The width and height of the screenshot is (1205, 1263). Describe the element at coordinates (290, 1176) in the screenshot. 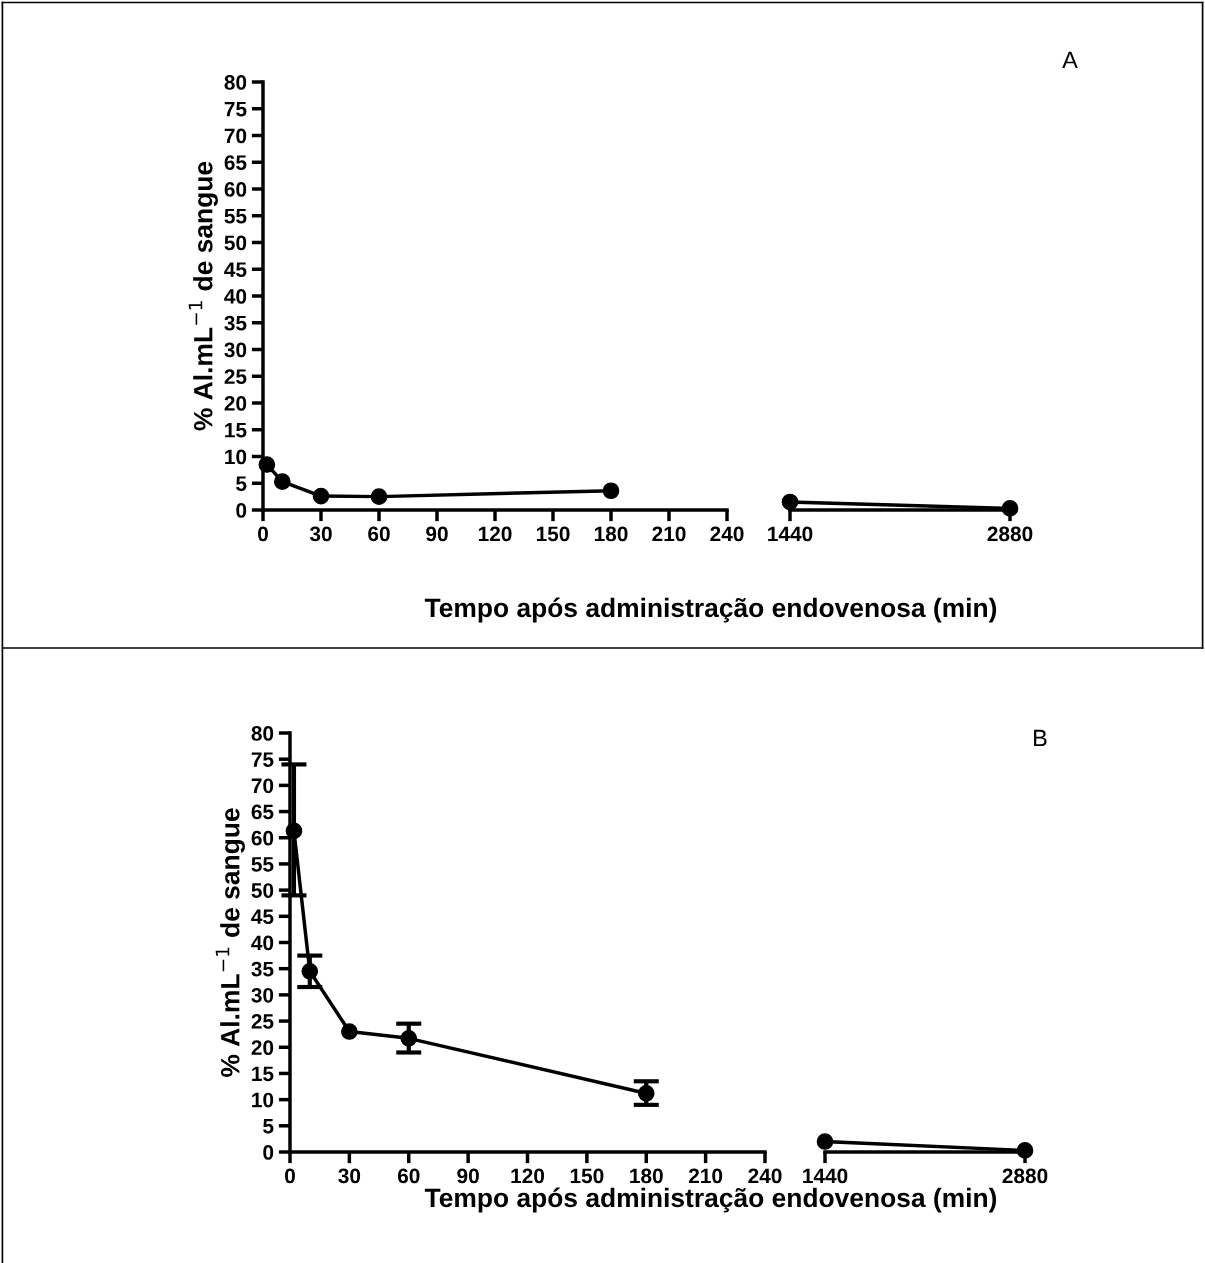

I see `x-tick-label: 0` at that location.